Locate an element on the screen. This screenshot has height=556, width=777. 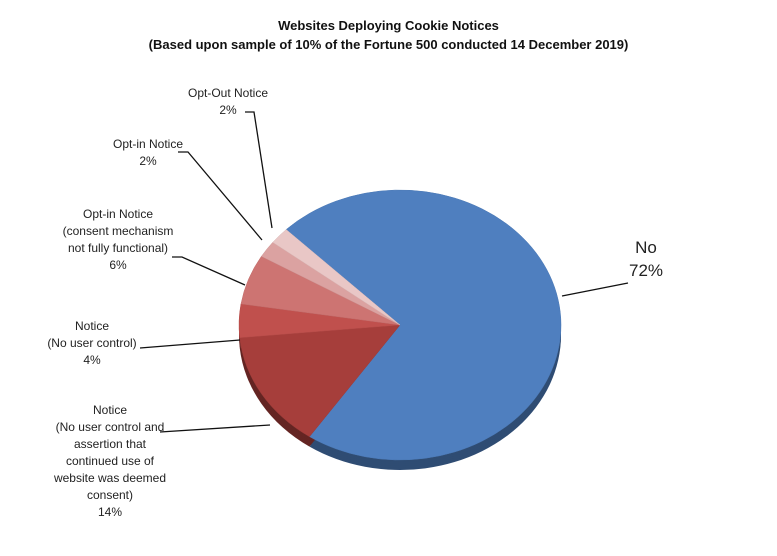
category-label: Notice (No user control) is located at coordinates (92, 334).